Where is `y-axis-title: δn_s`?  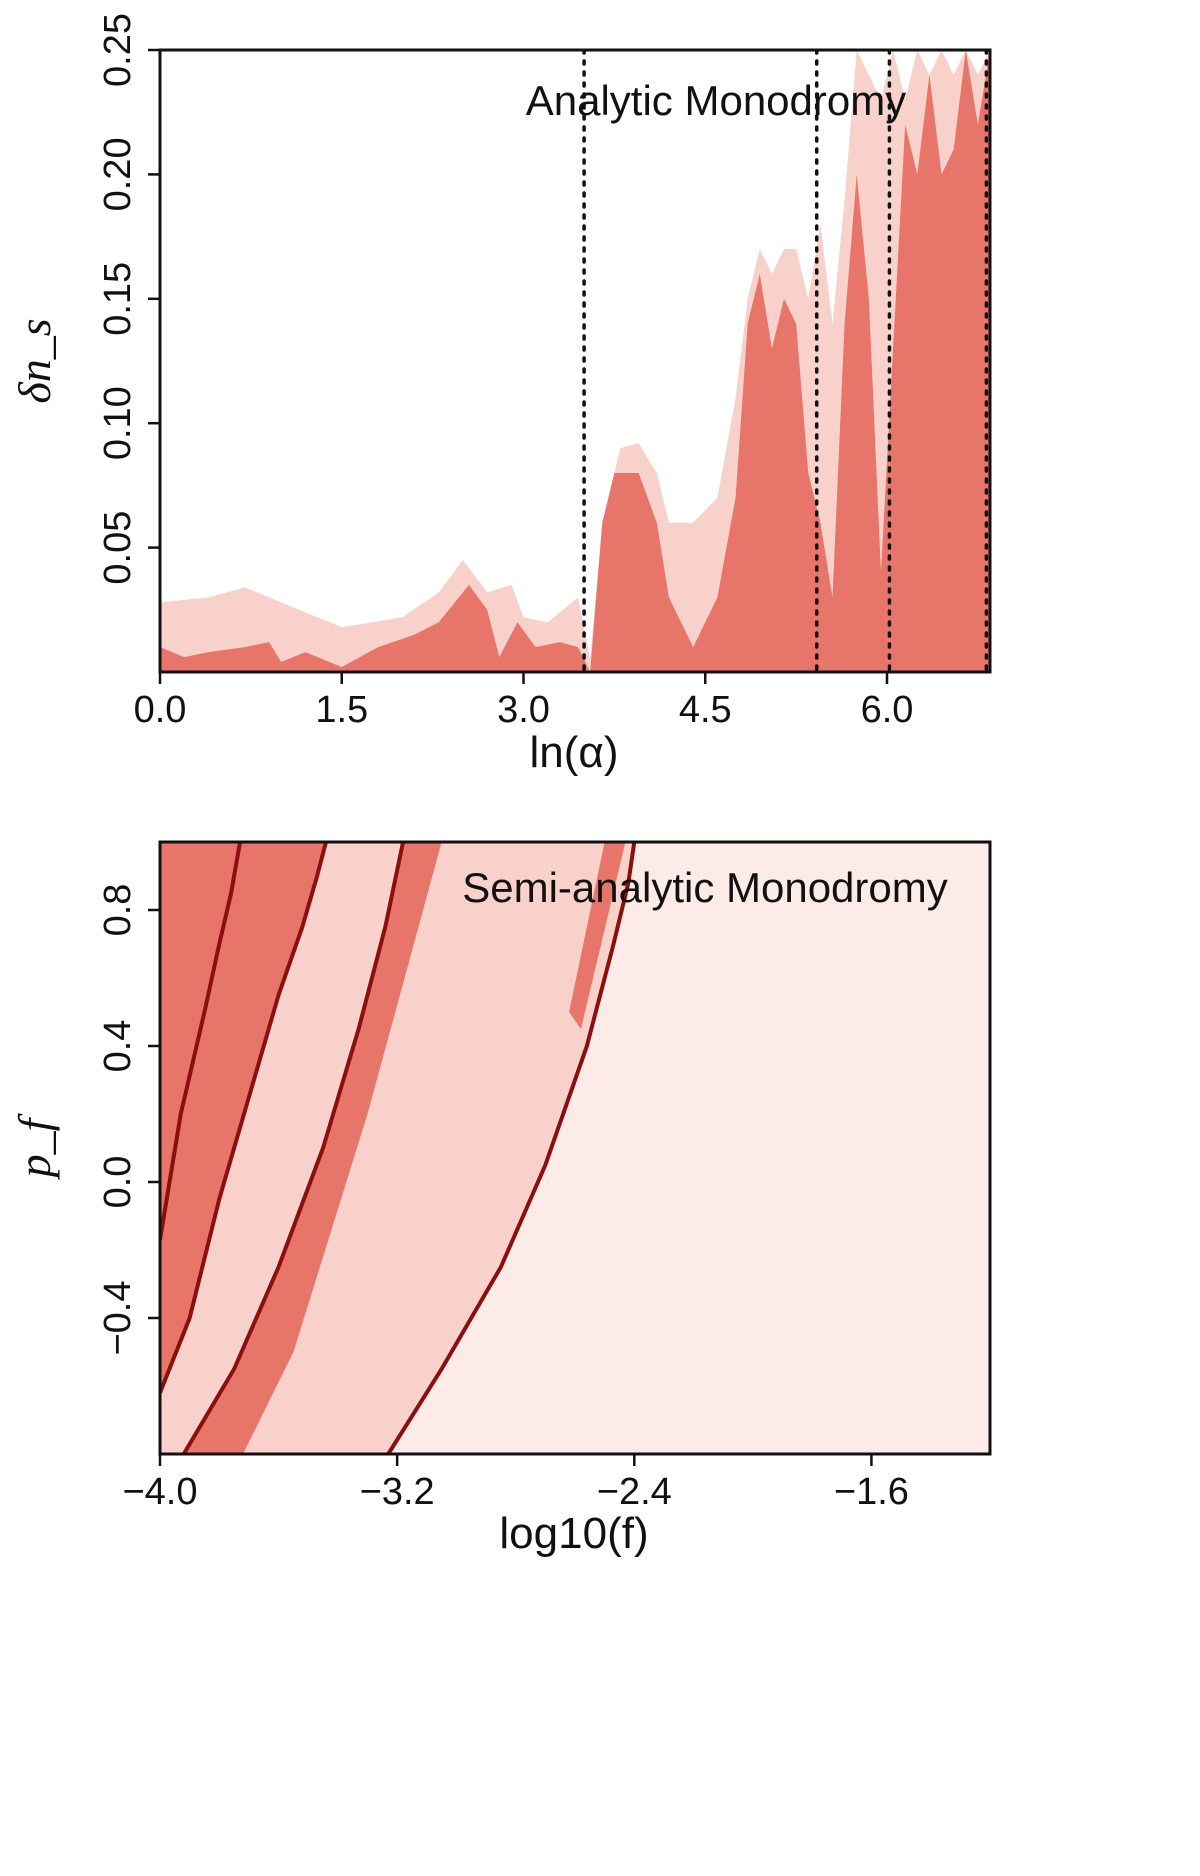 y-axis-title: δn_s is located at coordinates (34, 360).